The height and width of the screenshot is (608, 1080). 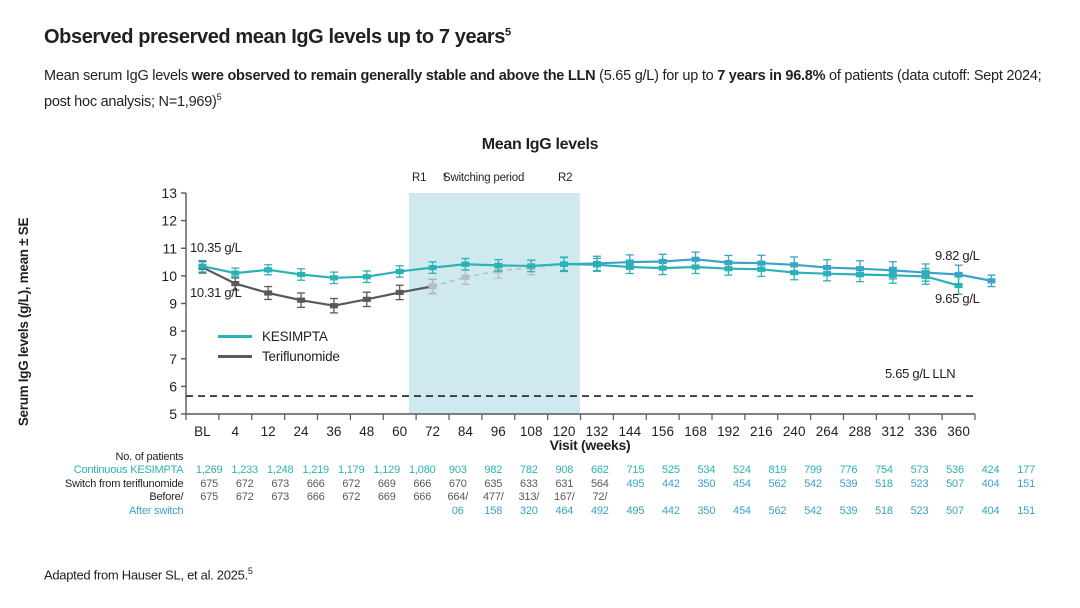 What do you see at coordinates (919, 470) in the screenshot?
I see `counts-cell: 573` at bounding box center [919, 470].